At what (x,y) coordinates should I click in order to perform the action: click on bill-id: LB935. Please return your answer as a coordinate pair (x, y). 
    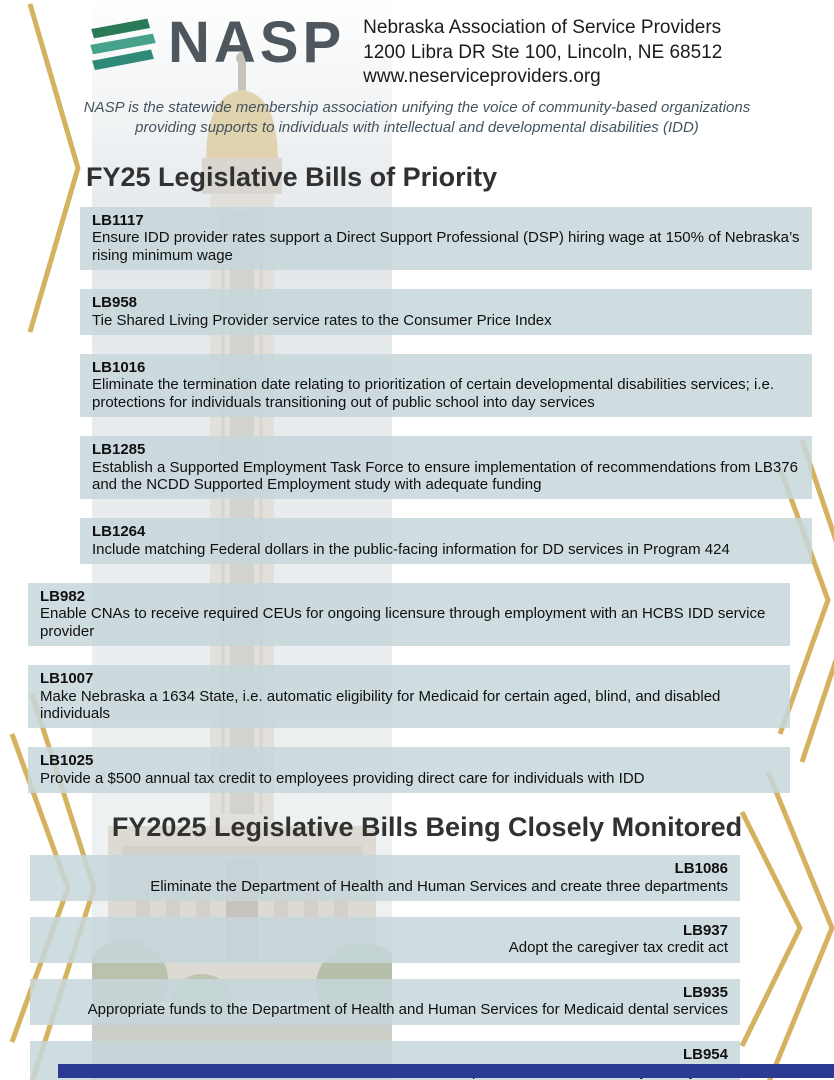
    Looking at the image, I should click on (705, 992).